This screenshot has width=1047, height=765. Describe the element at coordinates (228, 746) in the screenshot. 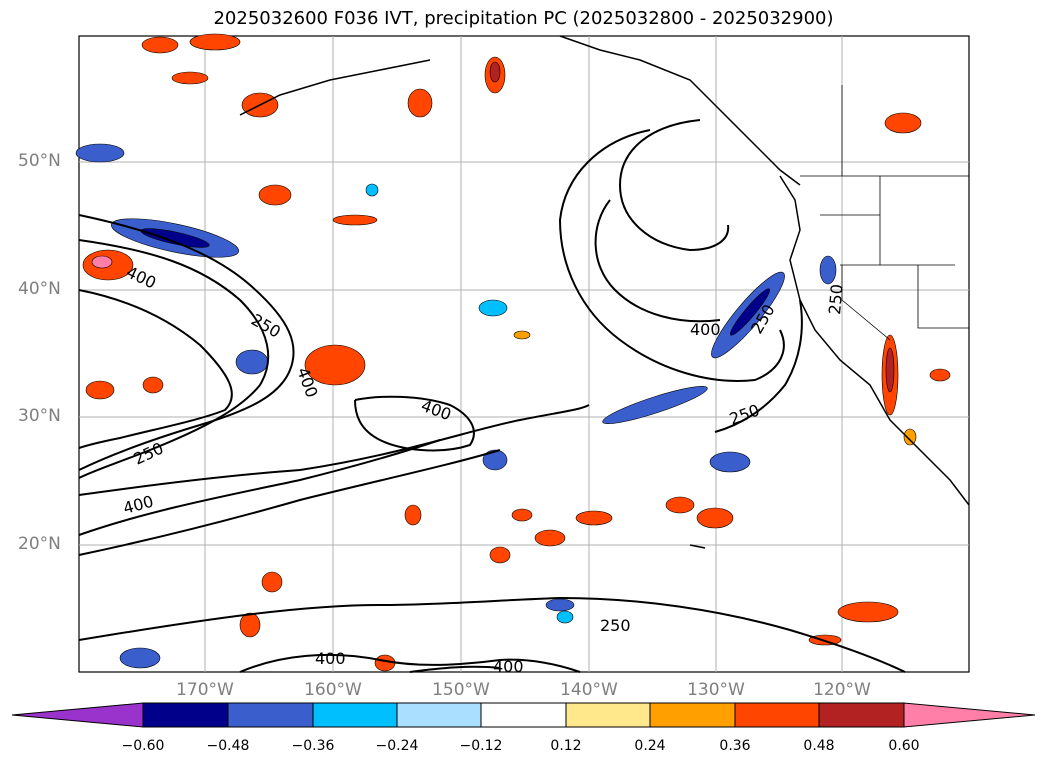

I see `colorbar-tick-label: −0.48` at that location.